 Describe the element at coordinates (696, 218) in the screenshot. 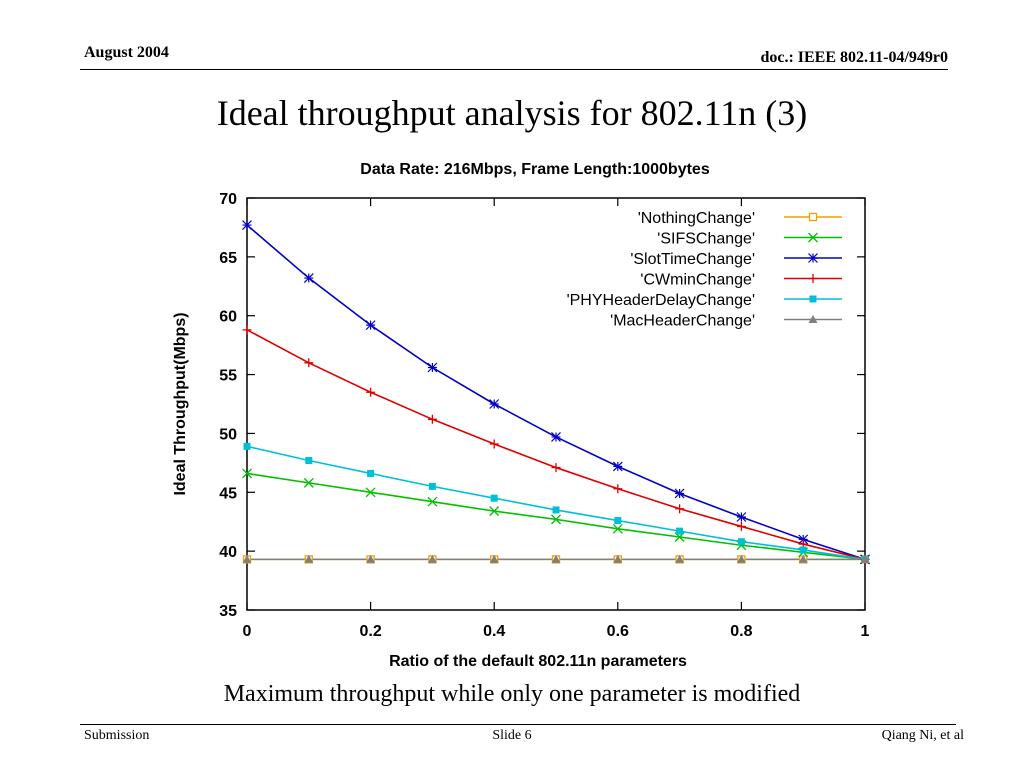

I see `legend-label: 'NothingChange'` at that location.